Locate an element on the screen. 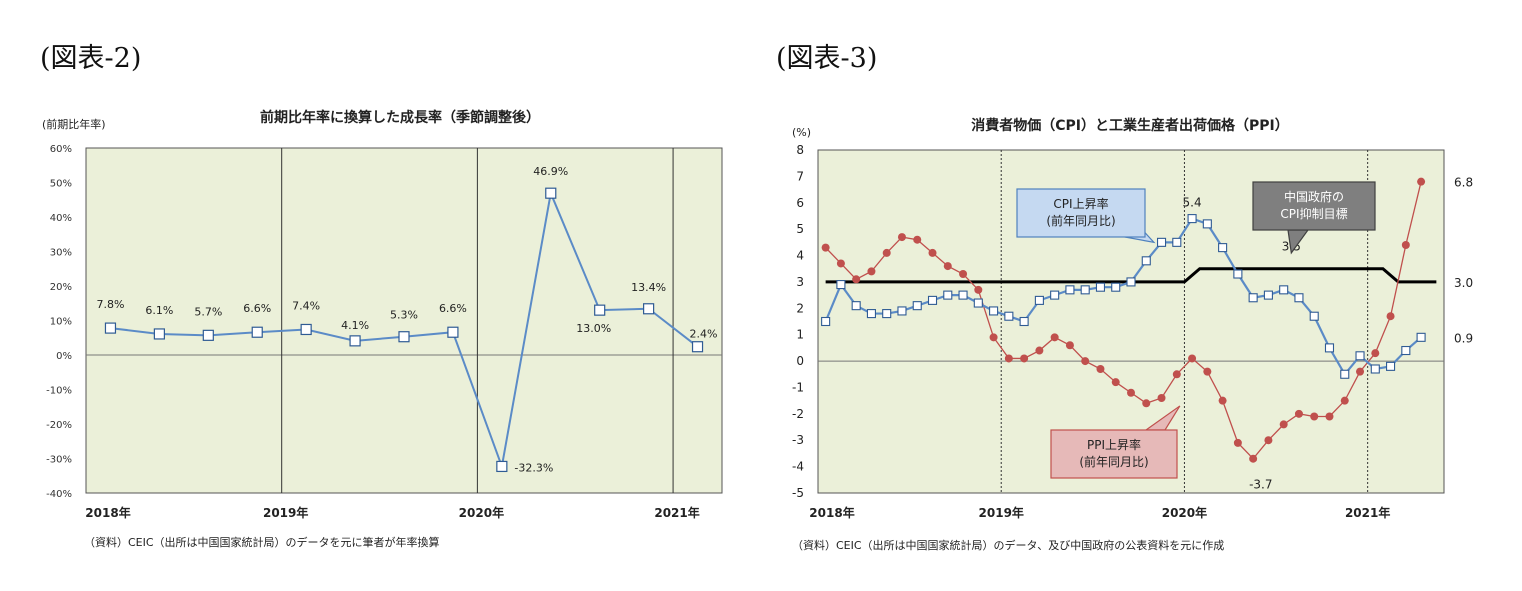 This screenshot has width=1522, height=591. chart1-data-label: 2.4% is located at coordinates (704, 334).